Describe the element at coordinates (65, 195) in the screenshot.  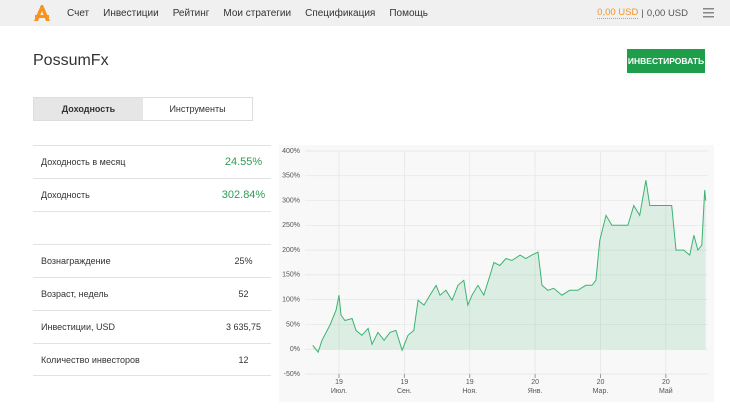
I see `stat-label: Доходность` at that location.